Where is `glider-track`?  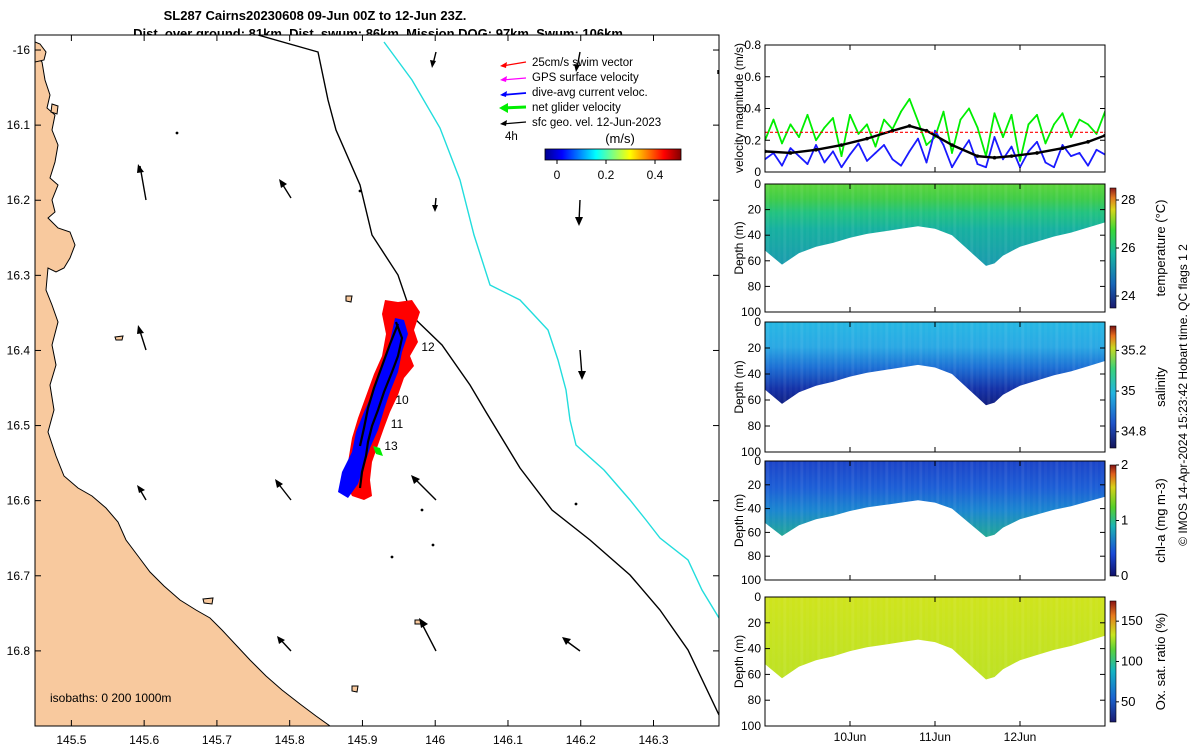
glider-track is located at coordinates (381, 405).